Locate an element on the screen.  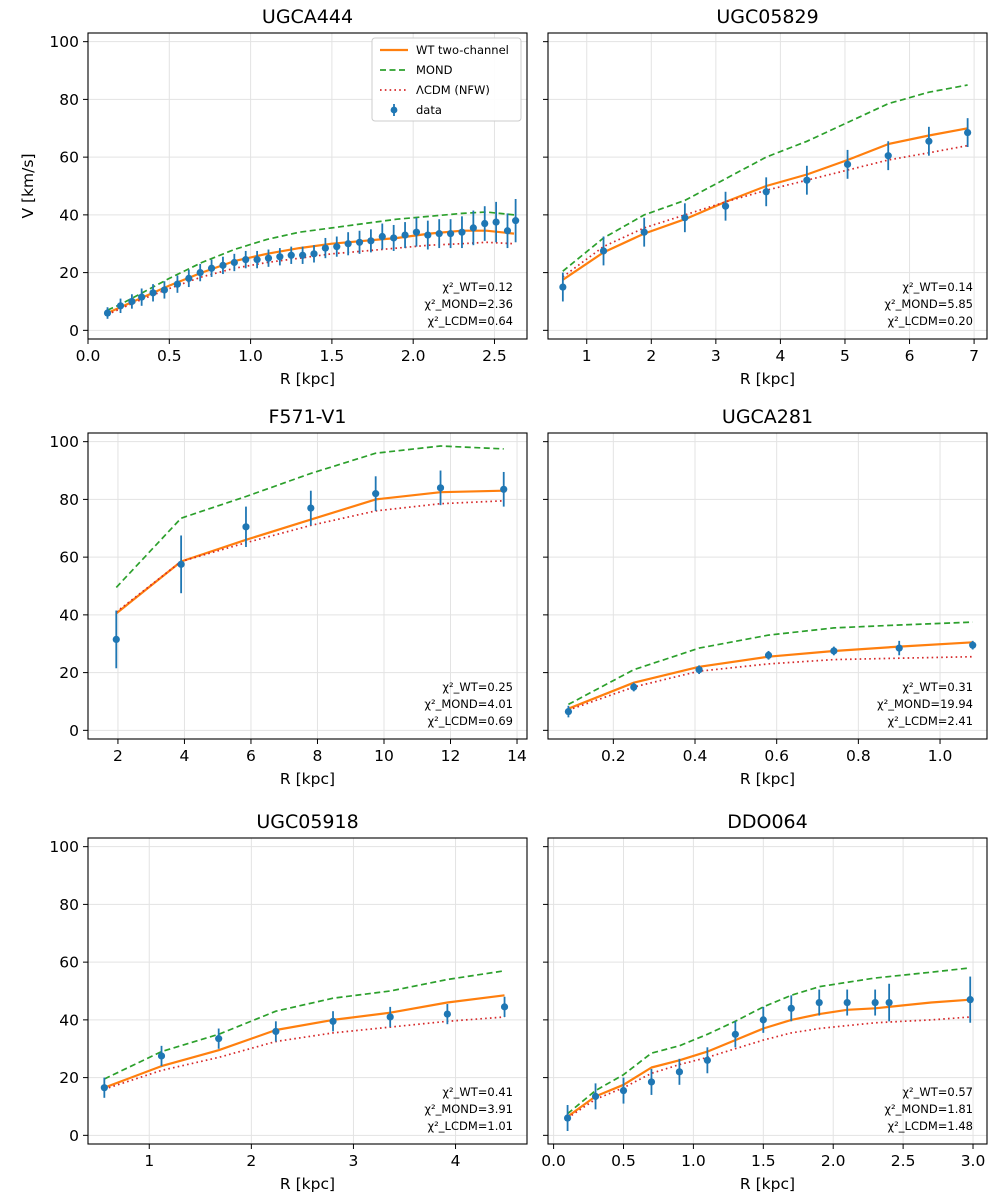
chi2-annotation: χ²_LCDM=0.69 is located at coordinates (470, 721).